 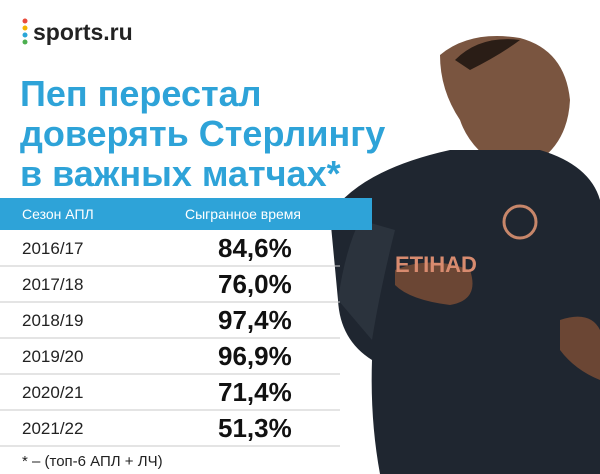 I want to click on footnote: * – (топ-6 АПЛ + ЛЧ), so click(x=92, y=461).